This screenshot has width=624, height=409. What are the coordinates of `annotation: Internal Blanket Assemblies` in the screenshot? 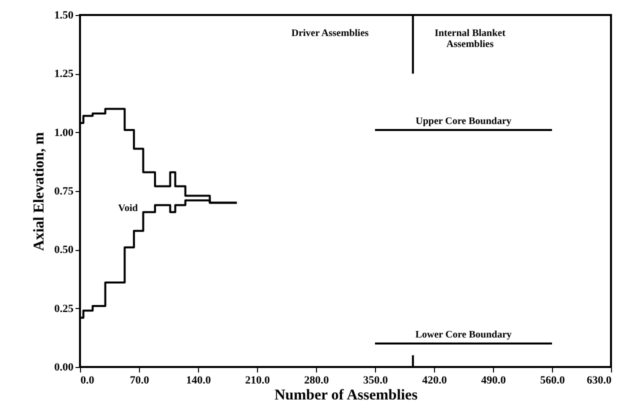 It's located at (470, 39).